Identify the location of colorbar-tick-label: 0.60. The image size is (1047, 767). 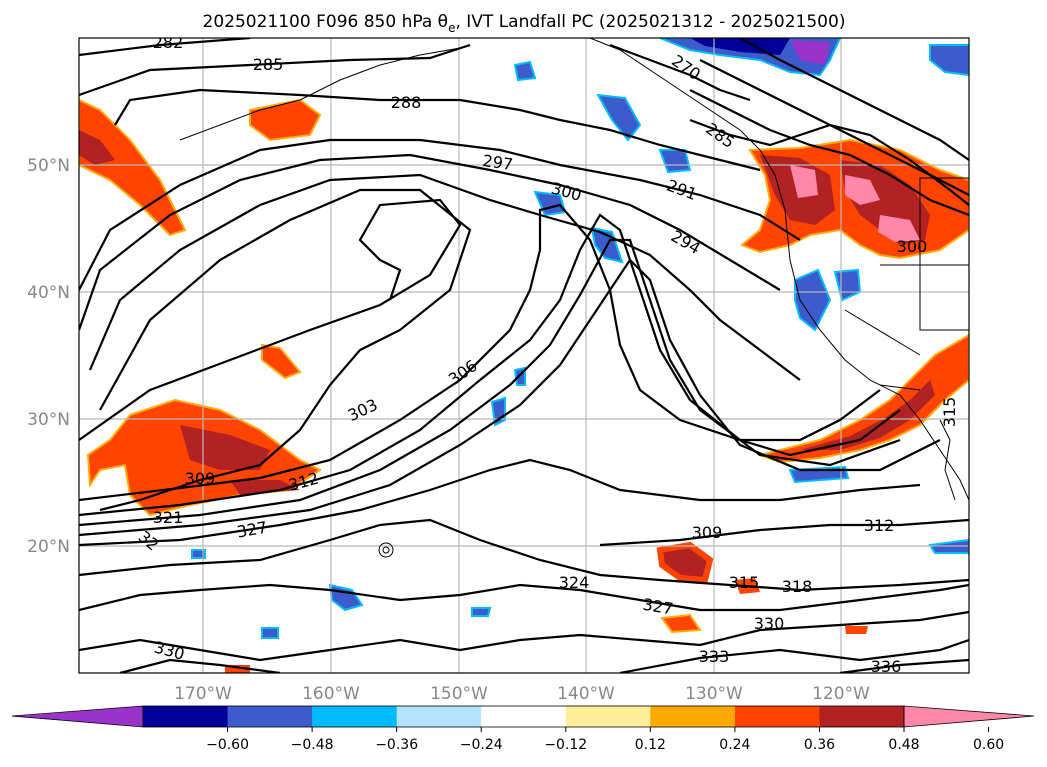
(988, 745).